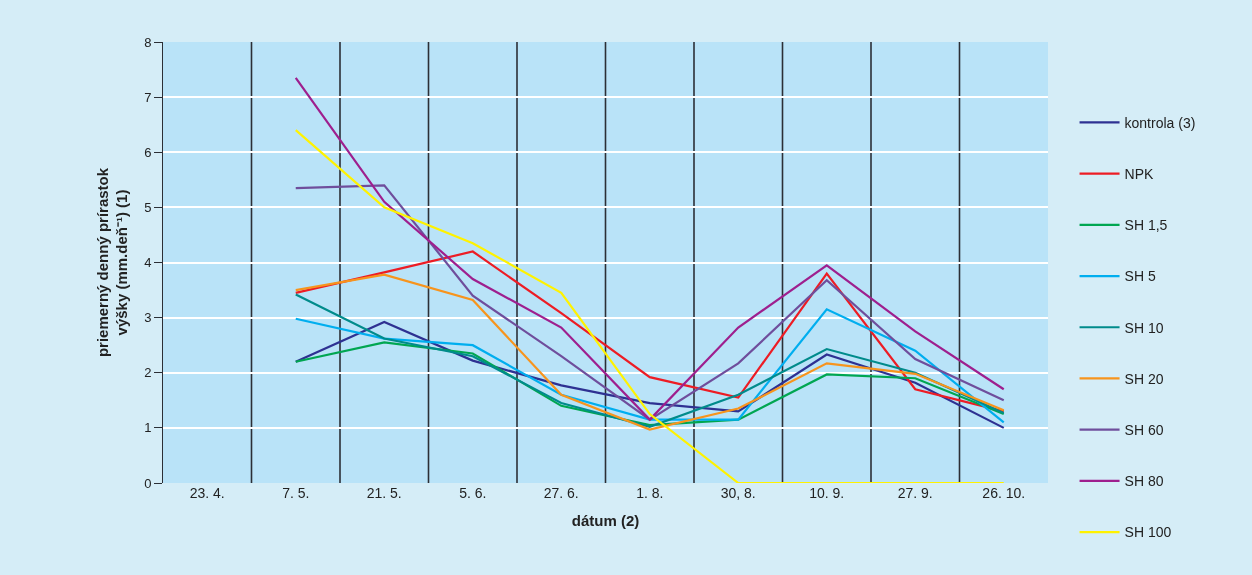 The width and height of the screenshot is (1252, 575). Describe the element at coordinates (207, 493) in the screenshot. I see `x-tick-label: 23. 4.` at that location.